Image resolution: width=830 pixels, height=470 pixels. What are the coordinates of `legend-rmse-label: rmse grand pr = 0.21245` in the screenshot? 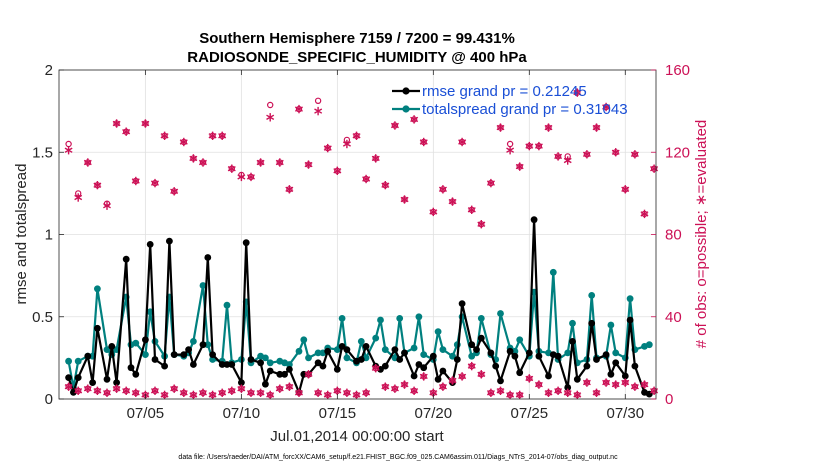 It's located at (504, 91).